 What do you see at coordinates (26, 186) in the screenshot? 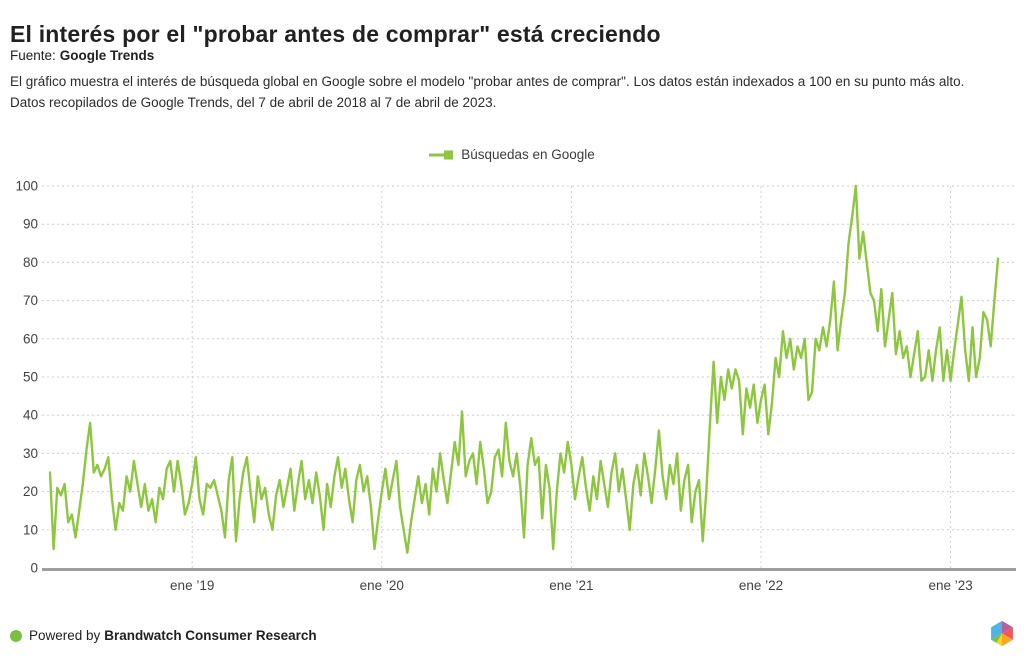
I see `y-axis-label: 100` at bounding box center [26, 186].